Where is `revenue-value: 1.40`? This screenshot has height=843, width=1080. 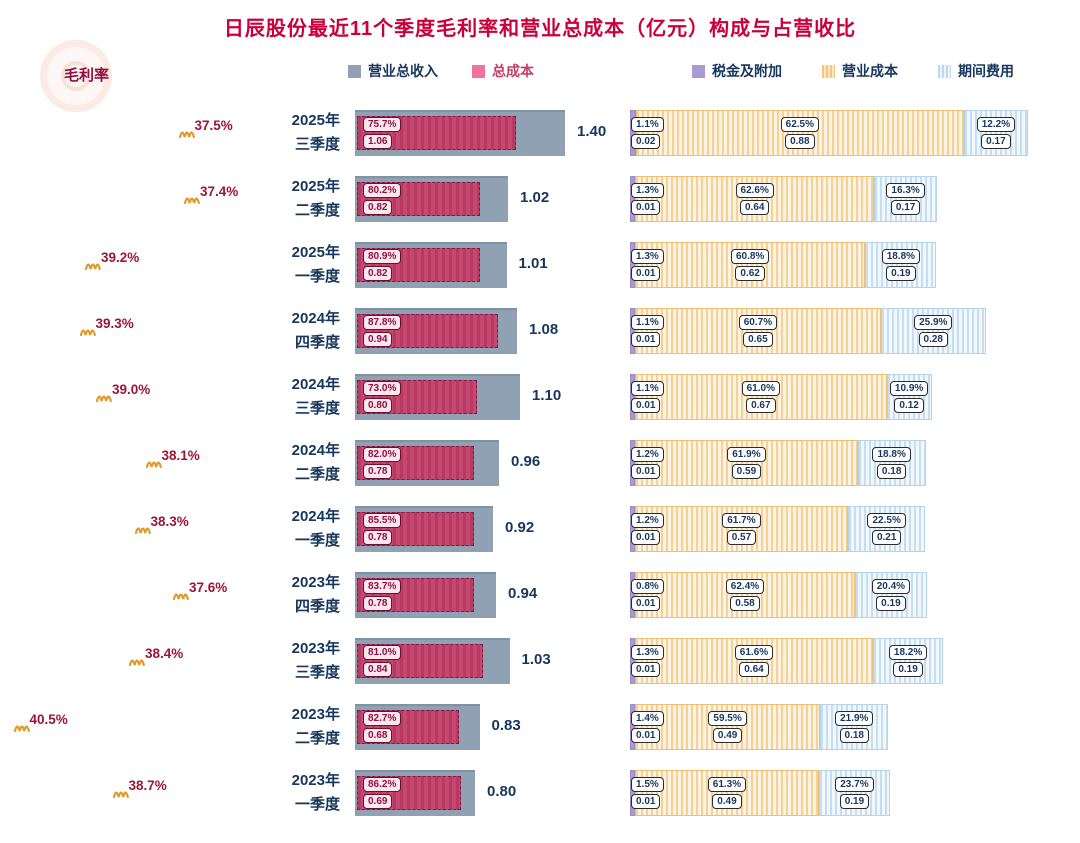 revenue-value: 1.40 is located at coordinates (592, 131).